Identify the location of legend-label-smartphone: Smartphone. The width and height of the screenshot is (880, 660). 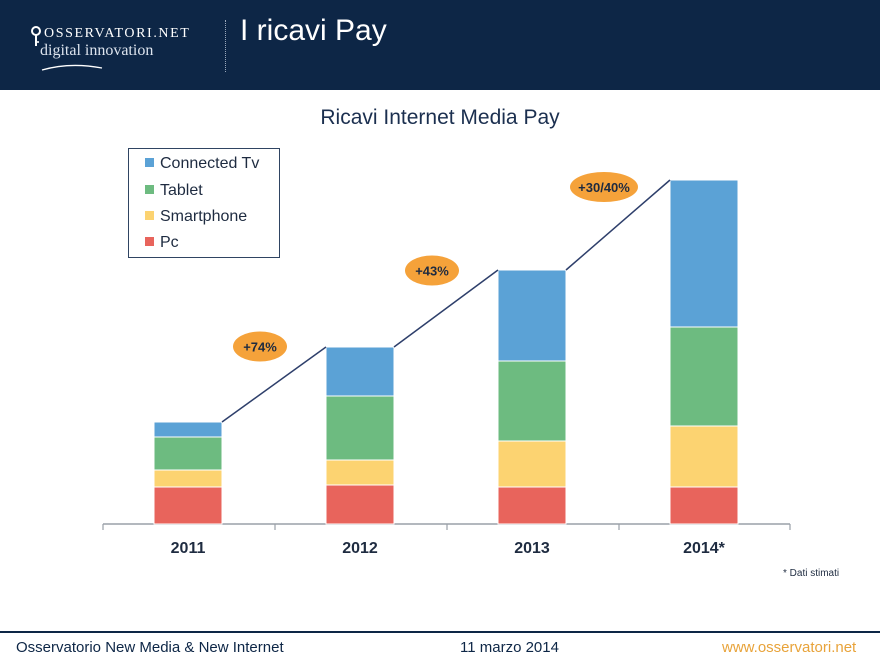
(204, 216).